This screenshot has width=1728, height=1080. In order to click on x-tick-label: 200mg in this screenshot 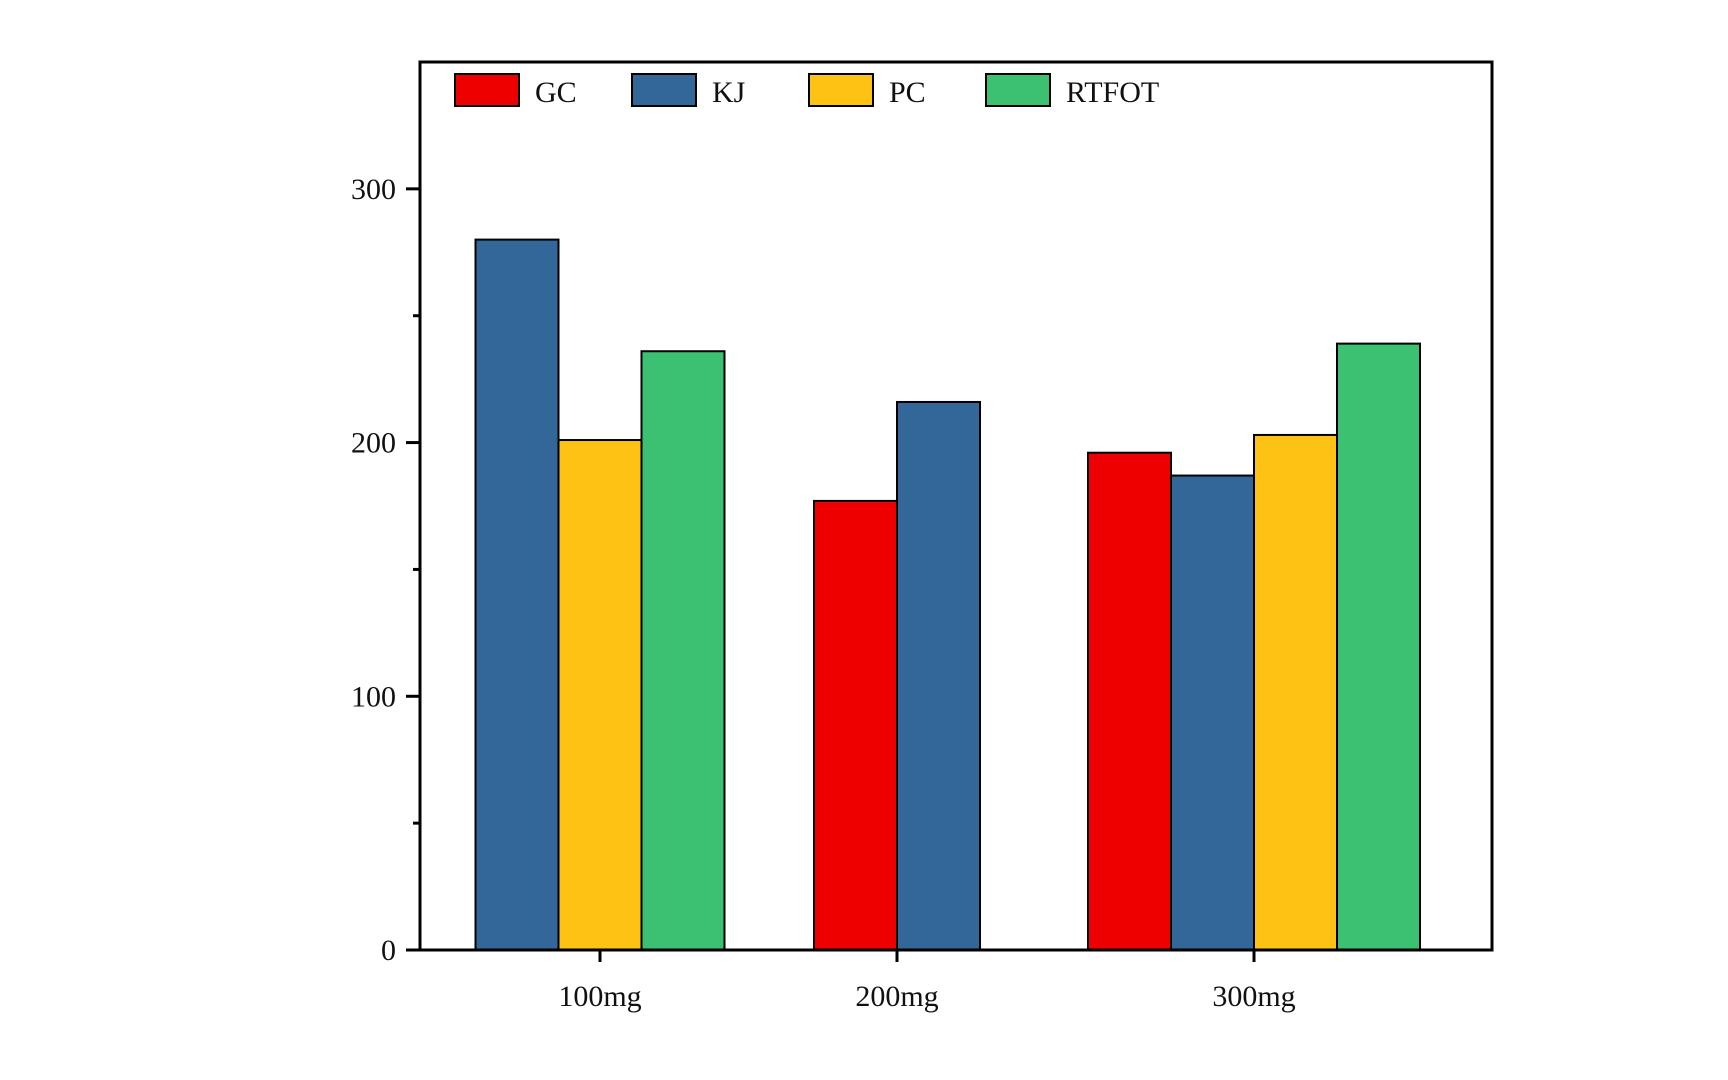, I will do `click(896, 996)`.